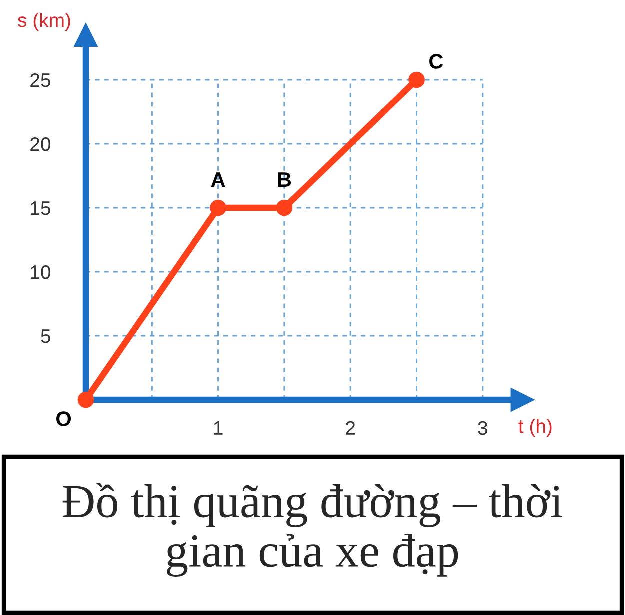 Image resolution: width=625 pixels, height=615 pixels. Describe the element at coordinates (44, 22) in the screenshot. I see `y-axis-title: s (km)` at that location.